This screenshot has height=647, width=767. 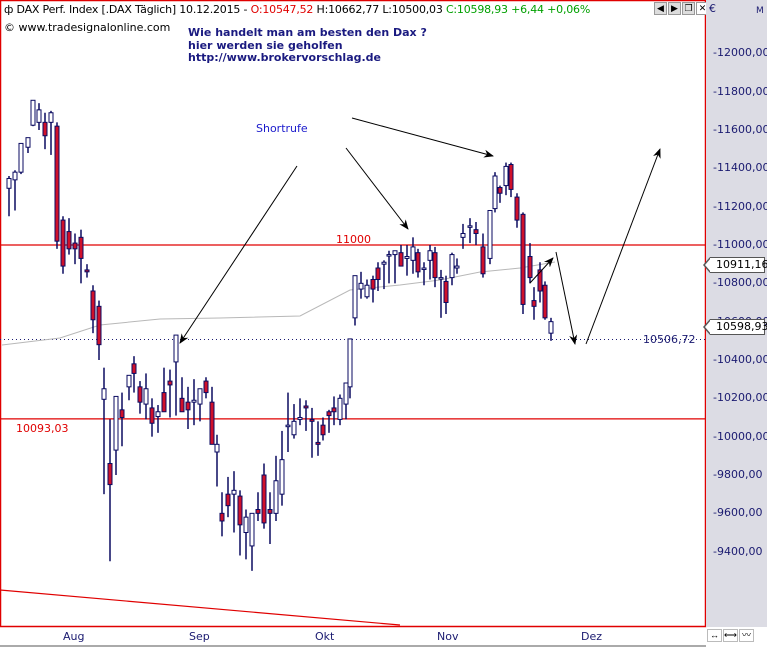 I want to click on chart-tools: ↔ ⟷ 〰, so click(x=730, y=635).